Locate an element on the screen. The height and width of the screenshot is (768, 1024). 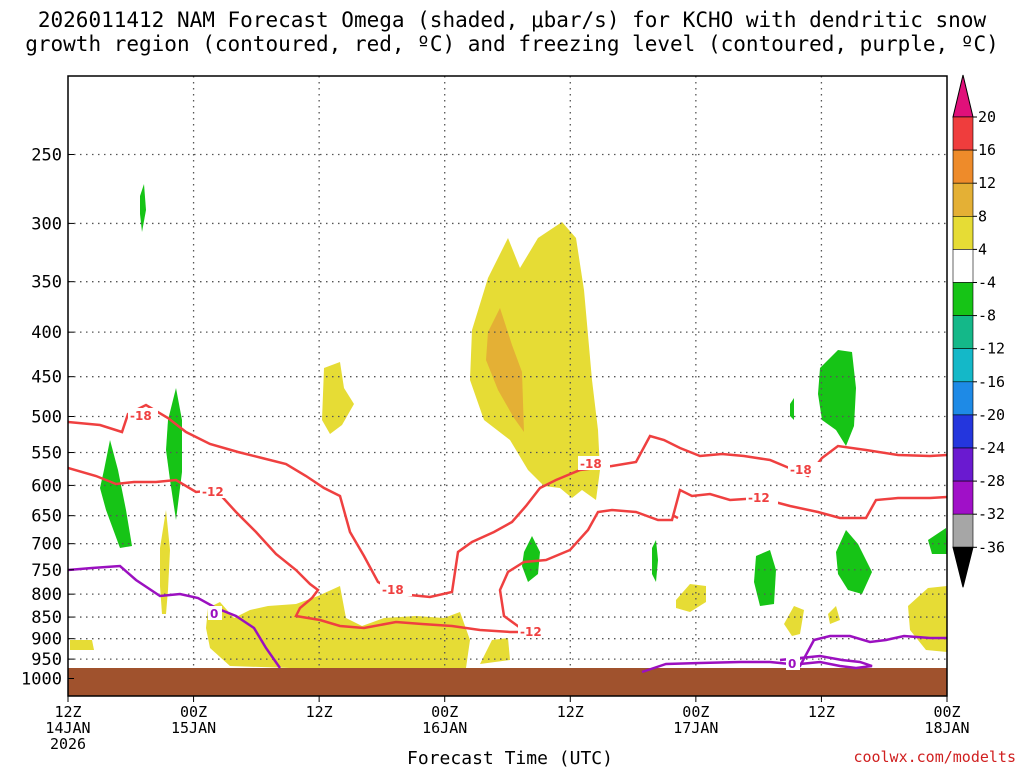
freezing-level-contours is located at coordinates (507, 619).